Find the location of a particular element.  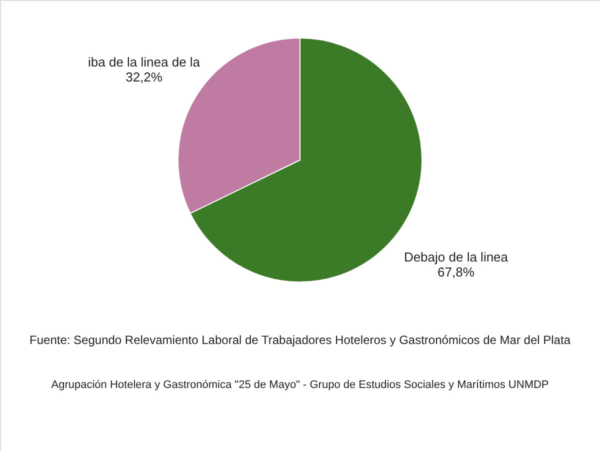

data-label: 67,8% is located at coordinates (456, 272).